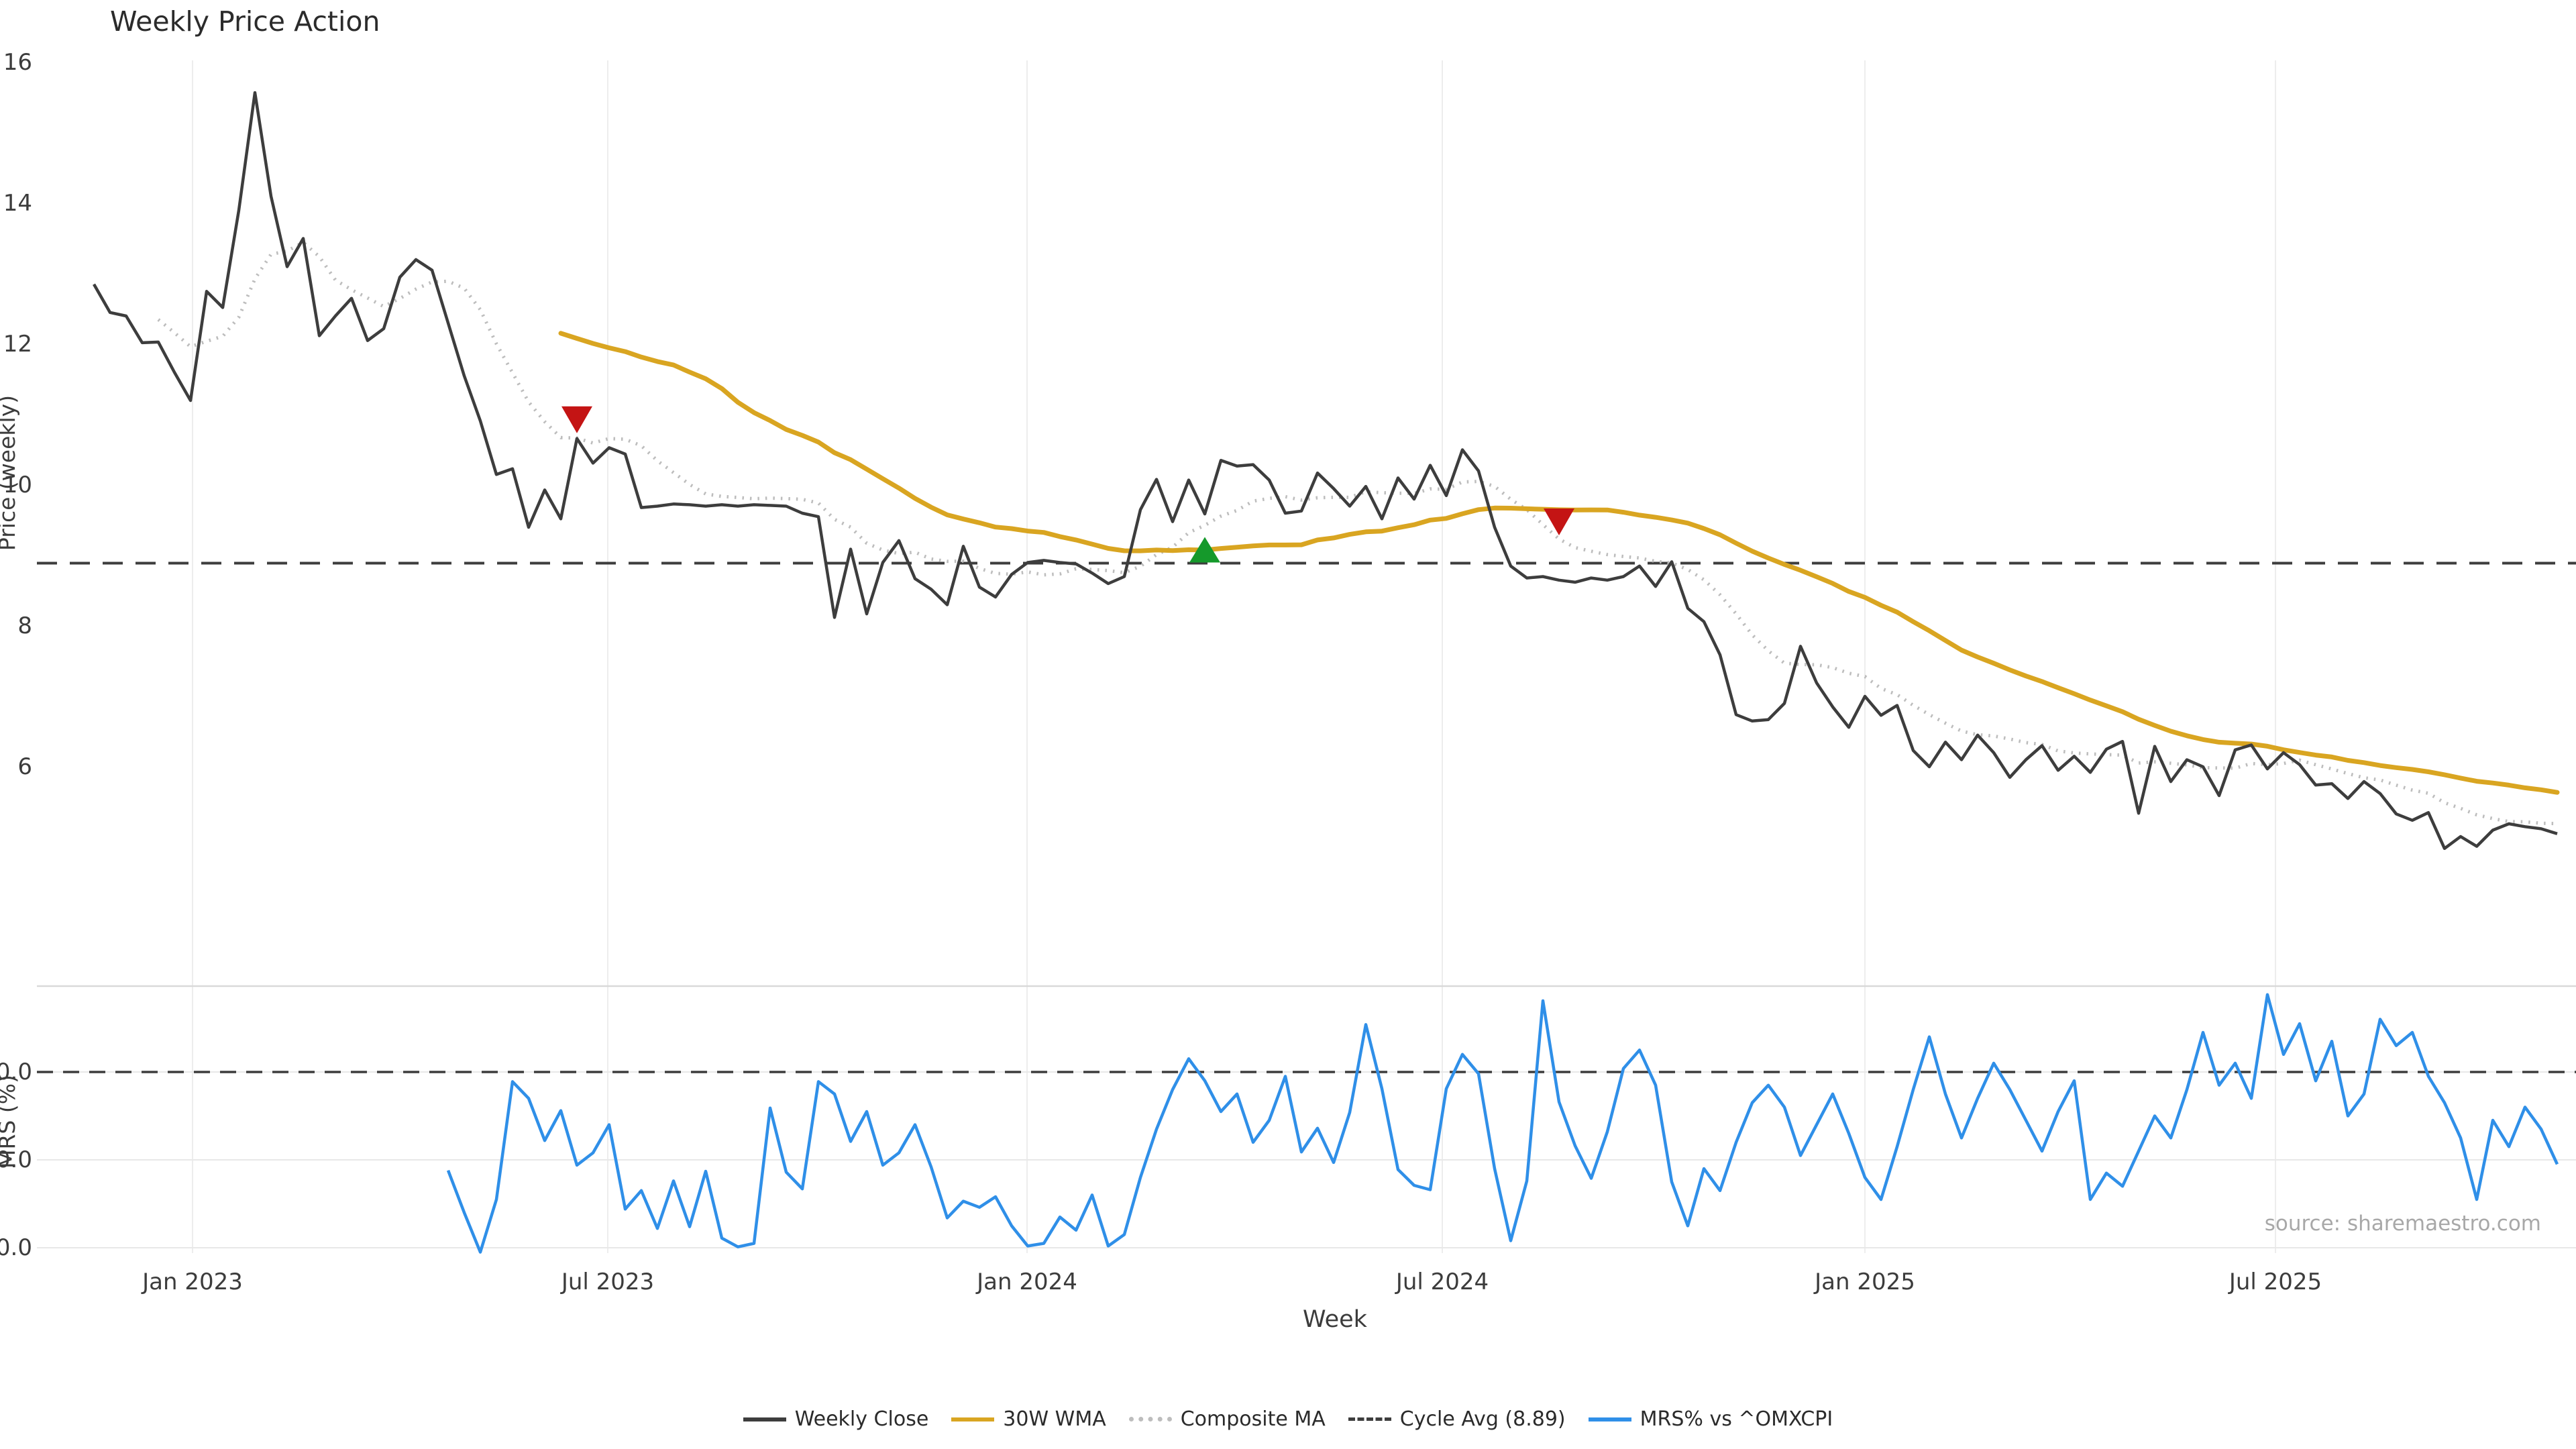  What do you see at coordinates (245, 21) in the screenshot?
I see `chart-title: Weekly Price Action` at bounding box center [245, 21].